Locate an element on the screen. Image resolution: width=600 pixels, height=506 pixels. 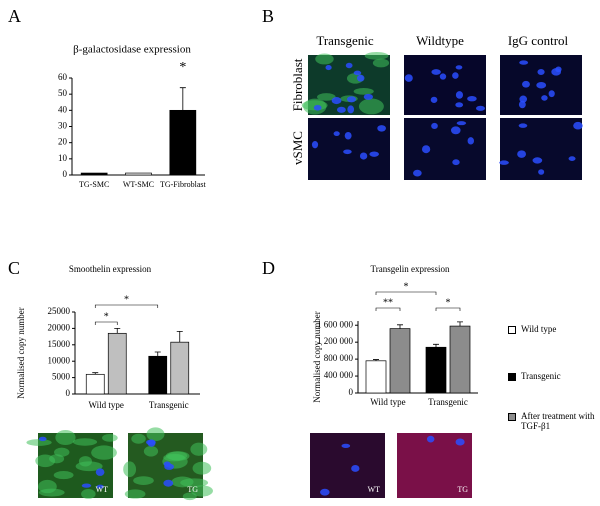
y-tick-label: 20000 is located at coordinates (59, 327).